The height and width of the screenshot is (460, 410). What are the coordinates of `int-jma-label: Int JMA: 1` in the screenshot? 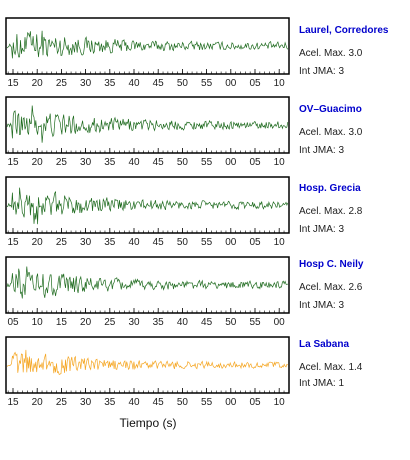 It's located at (321, 383).